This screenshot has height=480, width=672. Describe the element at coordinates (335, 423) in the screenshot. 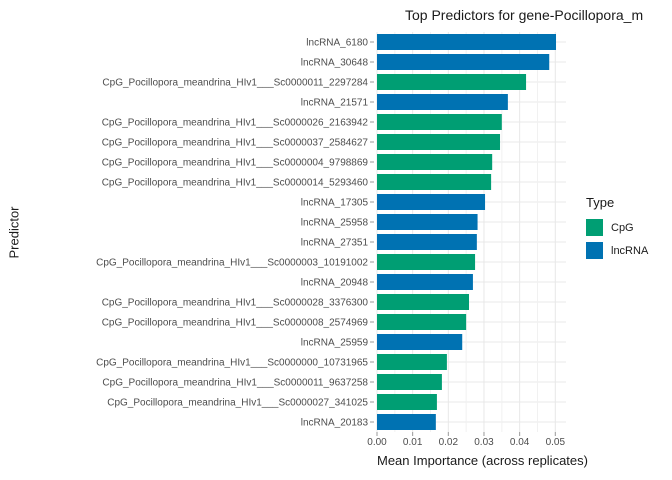

I see `y-axis-label: lncRNA_20183` at that location.